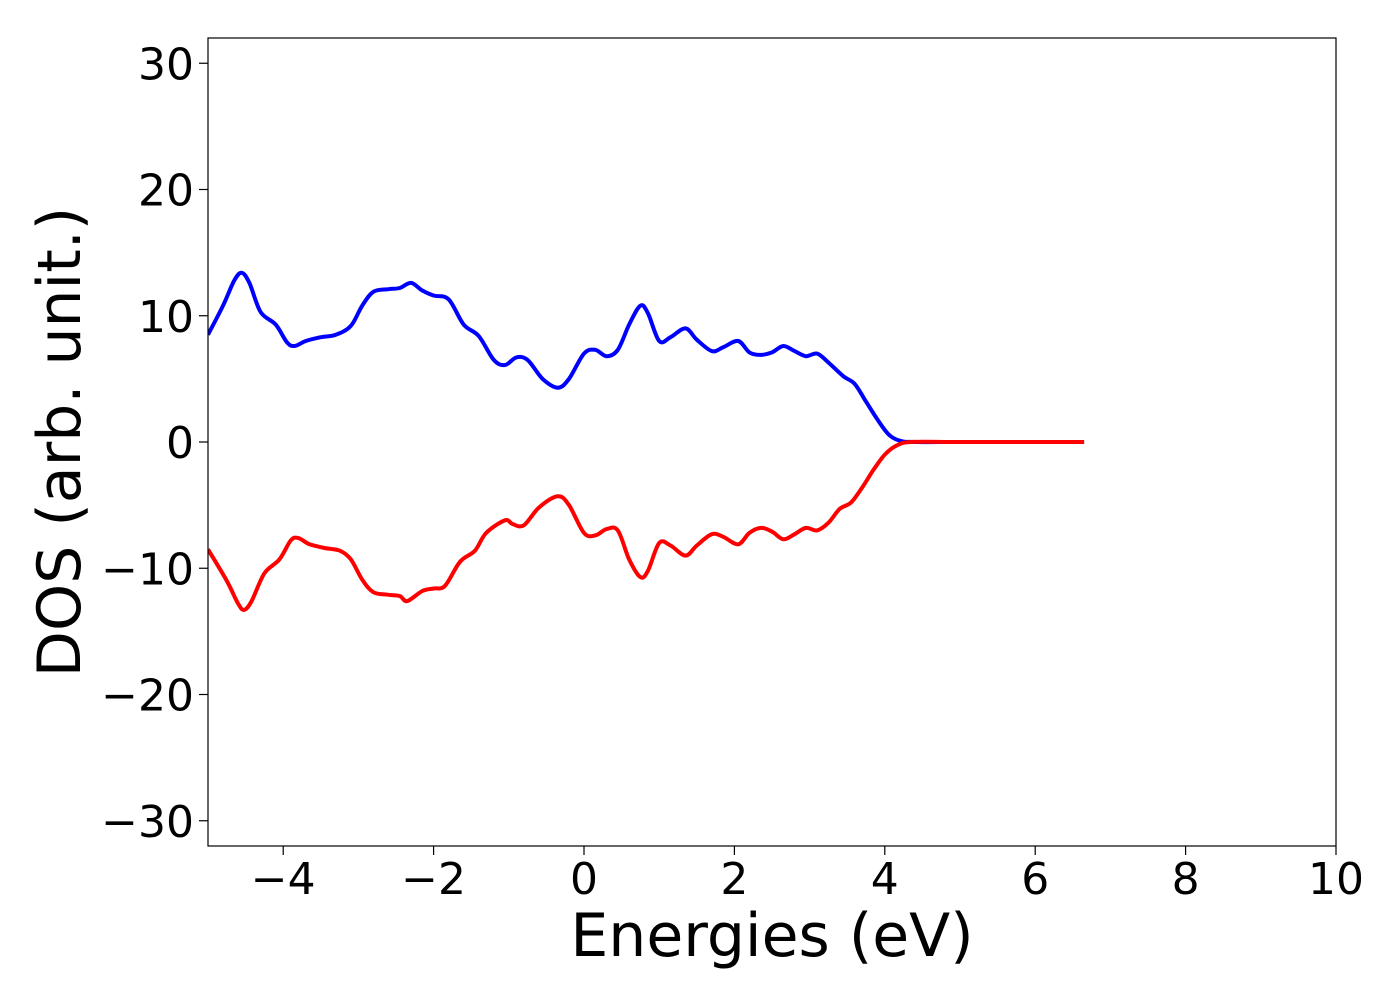 The height and width of the screenshot is (1000, 1400). What do you see at coordinates (1336, 879) in the screenshot?
I see `x-tick-label: 10` at bounding box center [1336, 879].